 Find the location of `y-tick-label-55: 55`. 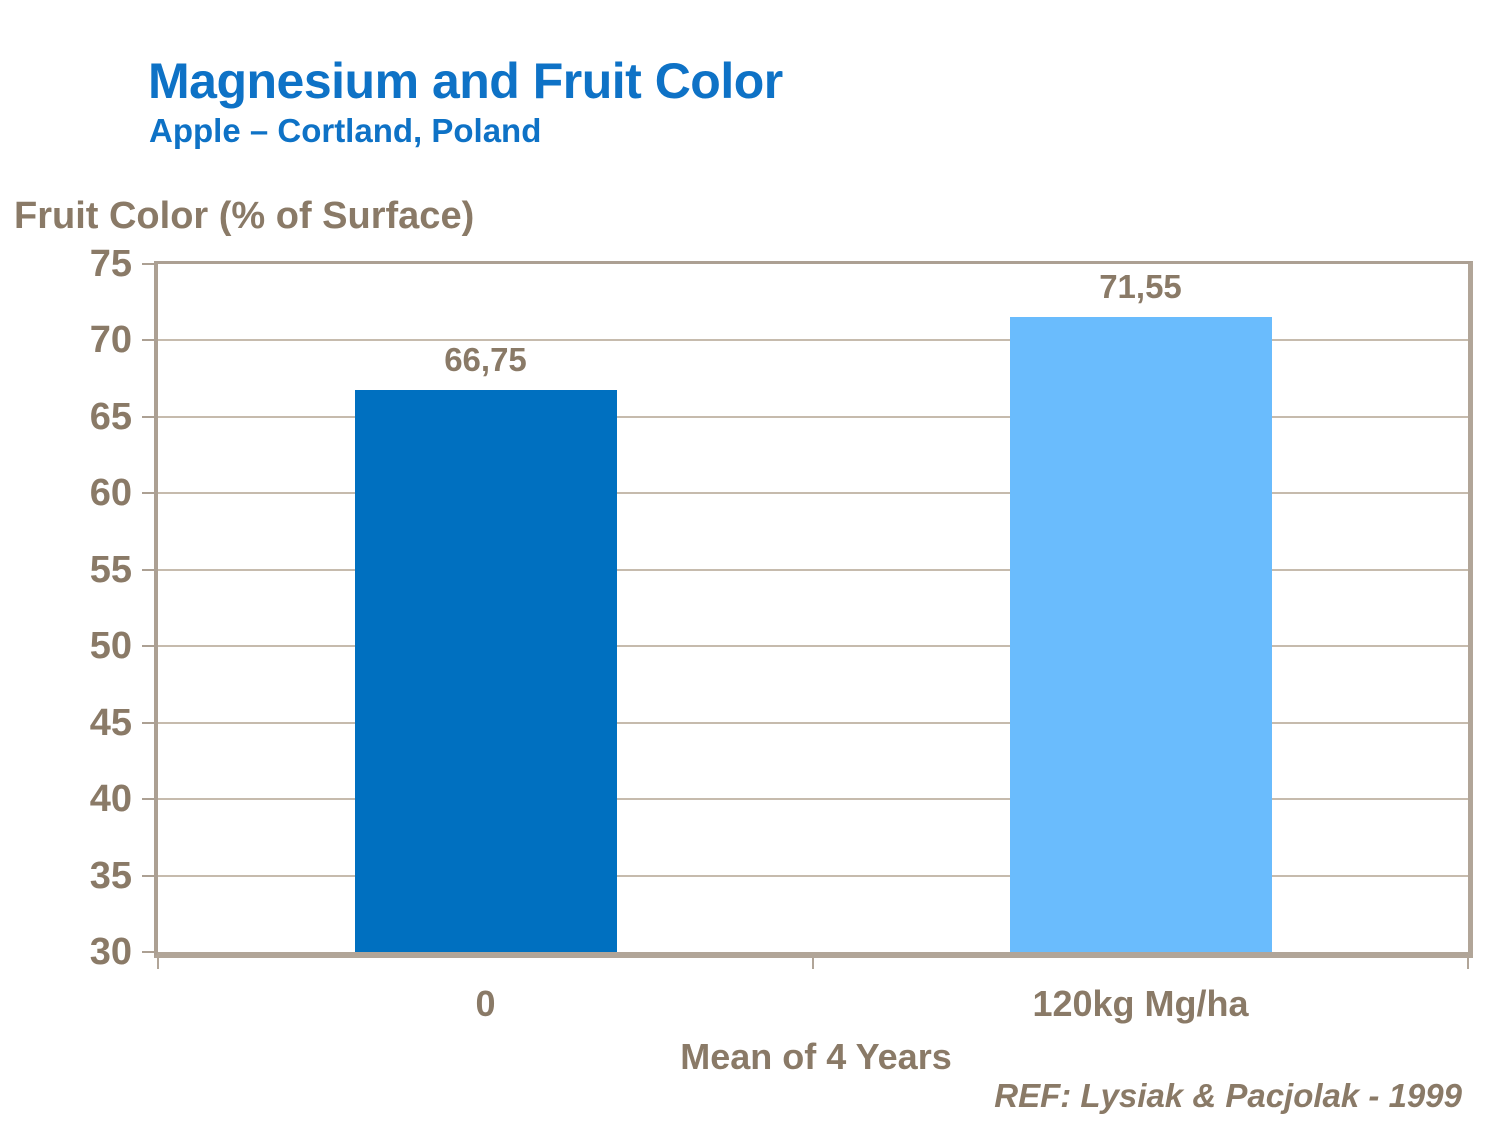

y-tick-label-55: 55 is located at coordinates (110, 569).